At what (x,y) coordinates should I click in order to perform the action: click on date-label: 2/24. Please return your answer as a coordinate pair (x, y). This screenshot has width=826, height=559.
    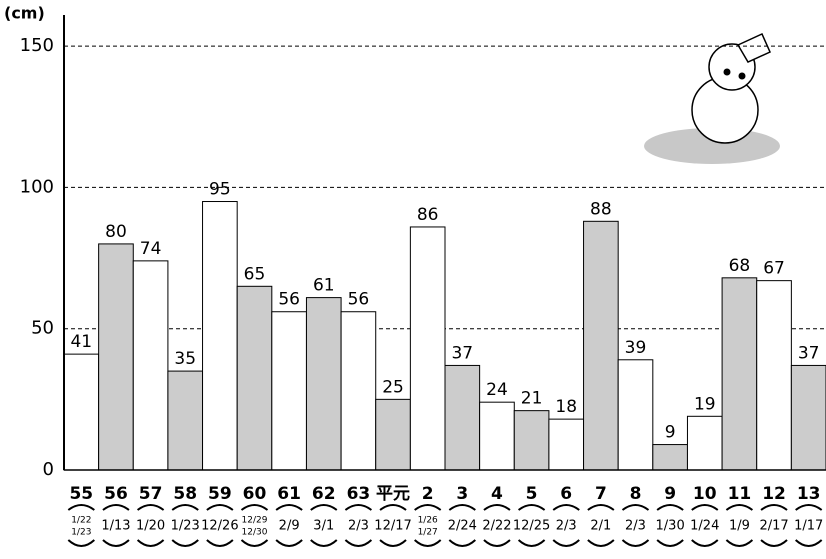
    Looking at the image, I should click on (462, 526).